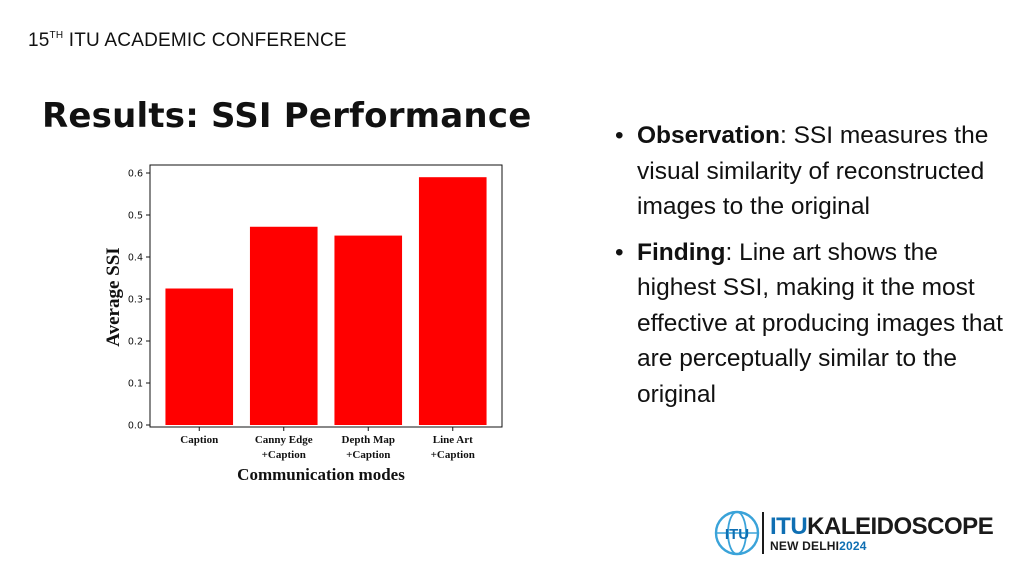 The image size is (1024, 575). Describe the element at coordinates (763, 533) in the screenshot. I see `logo-divider` at that location.